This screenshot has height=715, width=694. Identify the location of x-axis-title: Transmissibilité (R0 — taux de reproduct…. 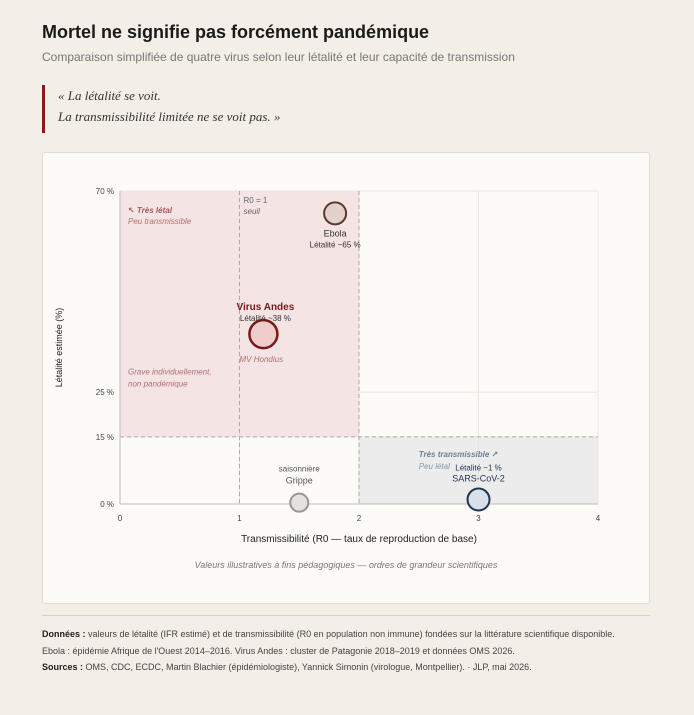
(359, 539).